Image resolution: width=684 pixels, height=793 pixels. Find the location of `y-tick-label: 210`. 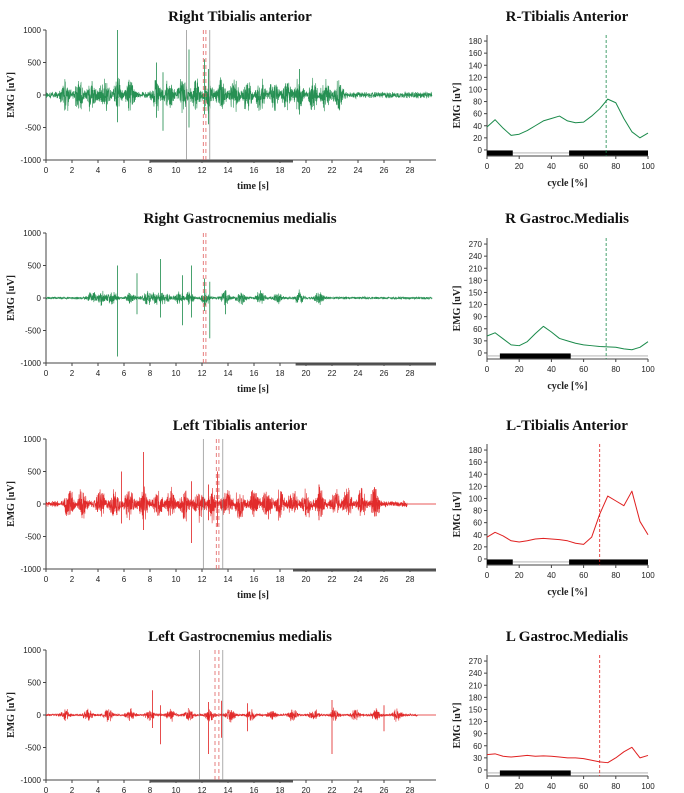

y-tick-label: 210 is located at coordinates (476, 268).